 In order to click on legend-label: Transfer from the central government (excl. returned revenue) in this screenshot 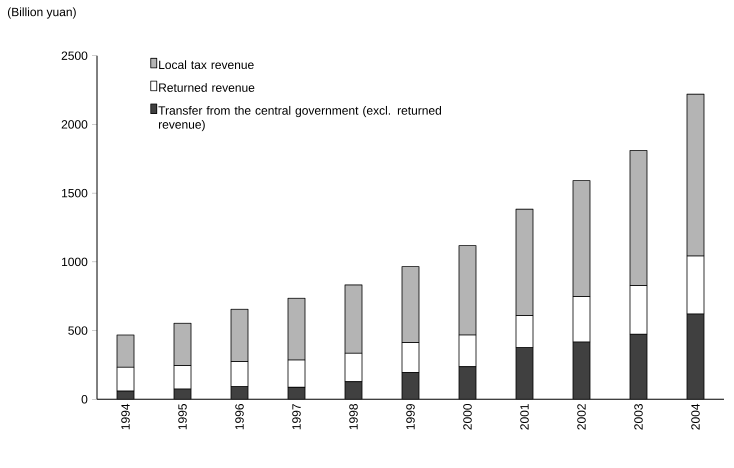, I will do `click(300, 119)`.